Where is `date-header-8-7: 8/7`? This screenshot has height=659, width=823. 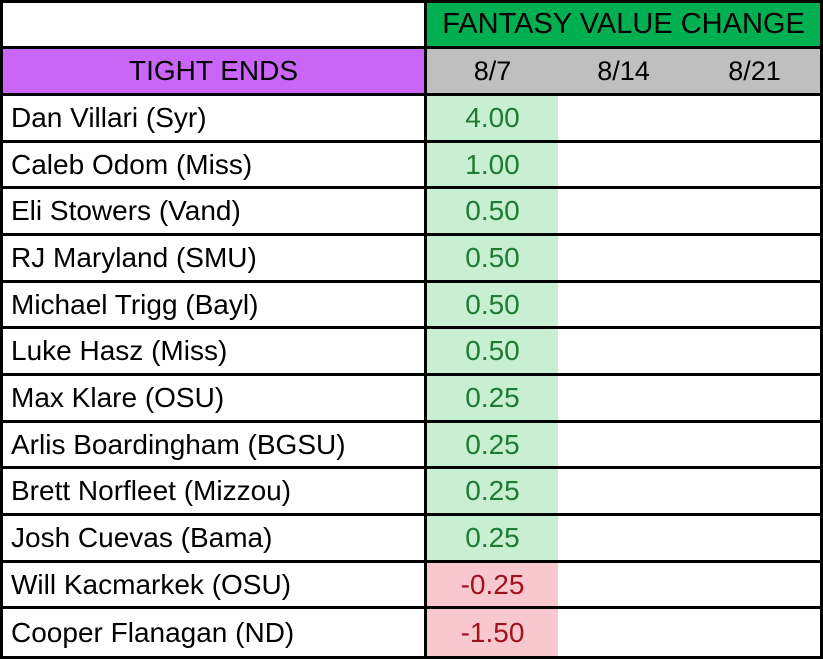 date-header-8-7: 8/7 is located at coordinates (492, 72).